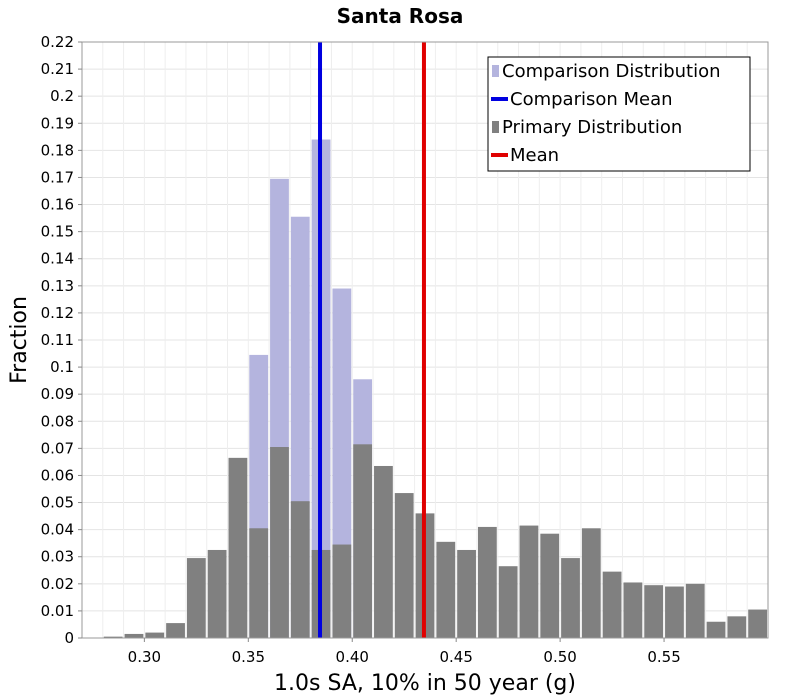 This screenshot has height=700, width=800. I want to click on y-tick-label: 0.04, so click(57, 530).